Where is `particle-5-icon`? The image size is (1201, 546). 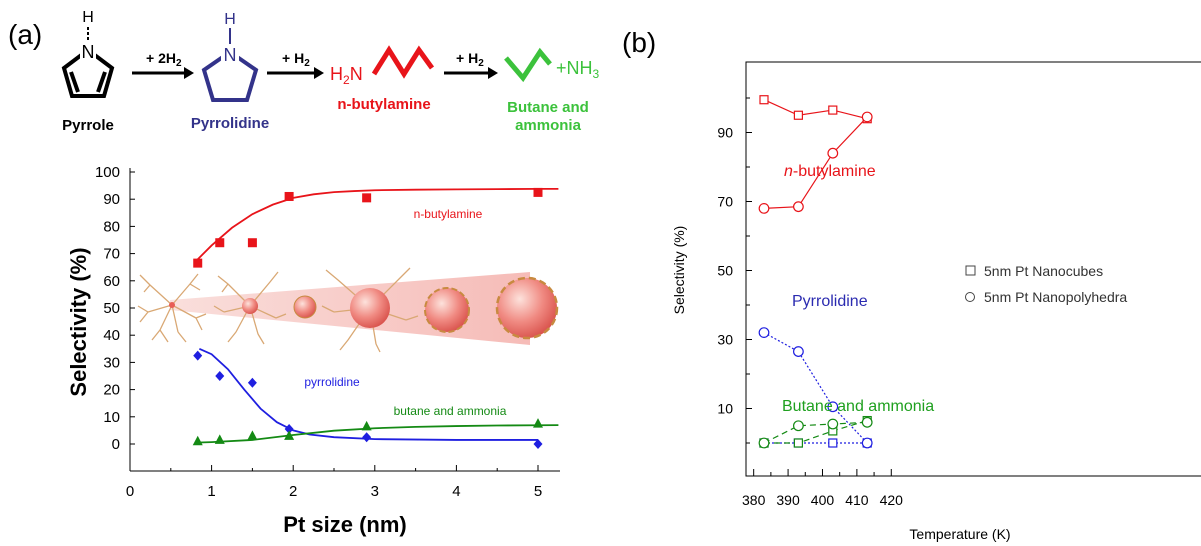
particle-5-icon is located at coordinates (527, 308).